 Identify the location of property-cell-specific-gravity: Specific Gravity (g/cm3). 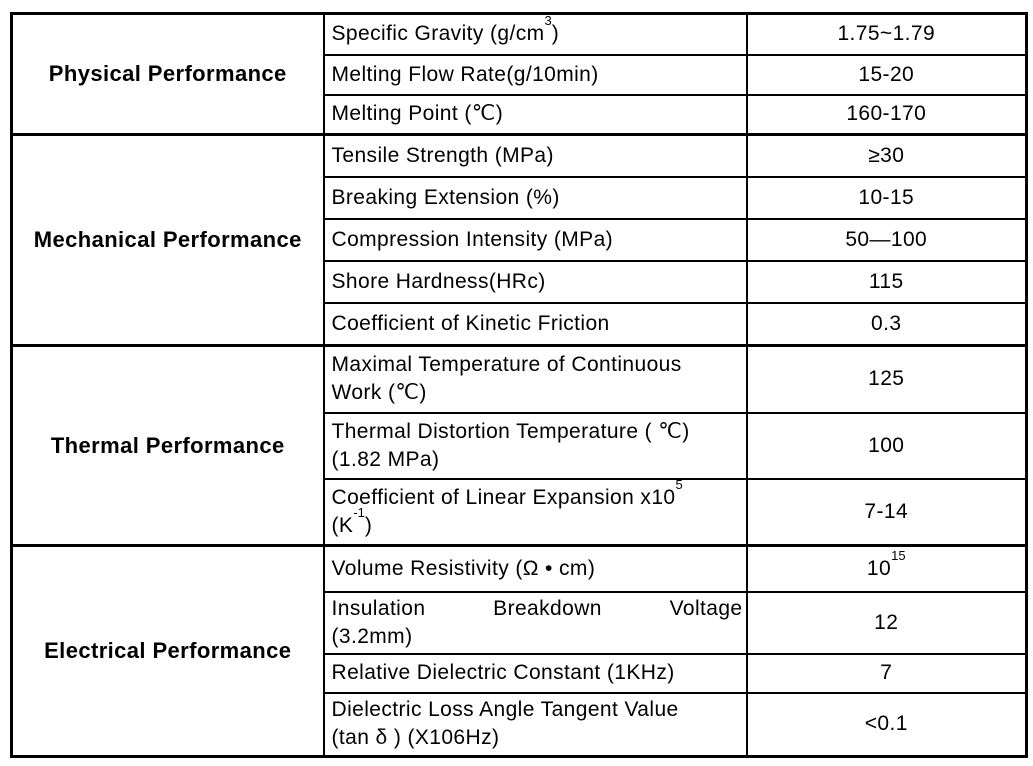
(535, 34).